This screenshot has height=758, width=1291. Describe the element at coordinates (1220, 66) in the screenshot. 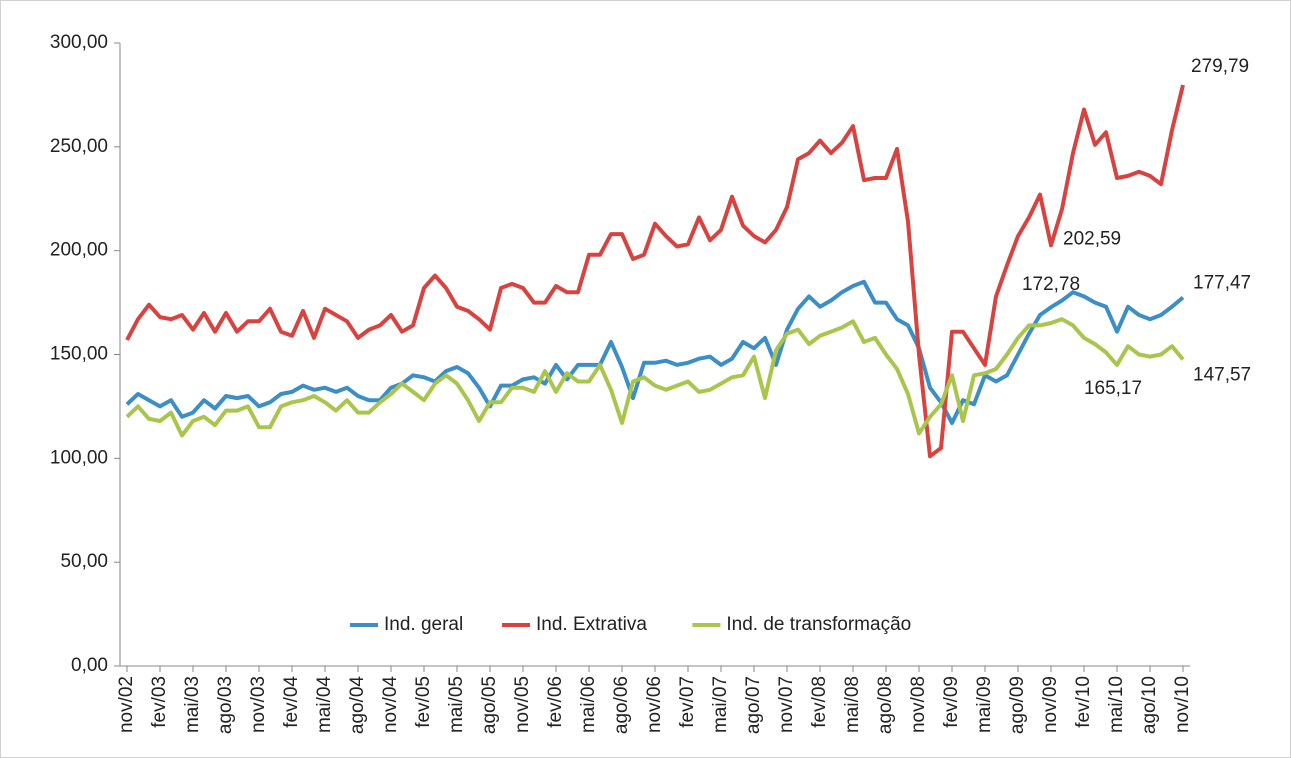

I see `data-label: 279,79` at that location.